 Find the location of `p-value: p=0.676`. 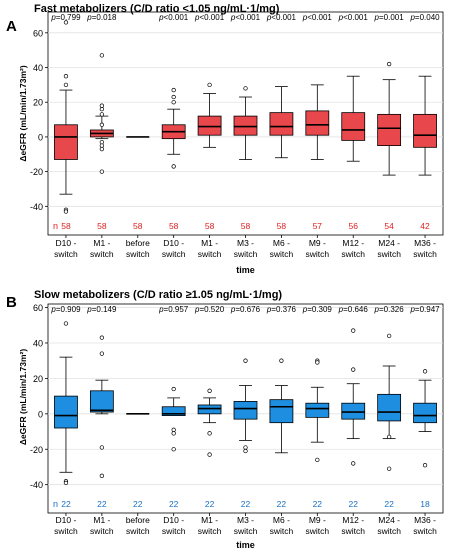

p-value: p=0.676 is located at coordinates (245, 309).